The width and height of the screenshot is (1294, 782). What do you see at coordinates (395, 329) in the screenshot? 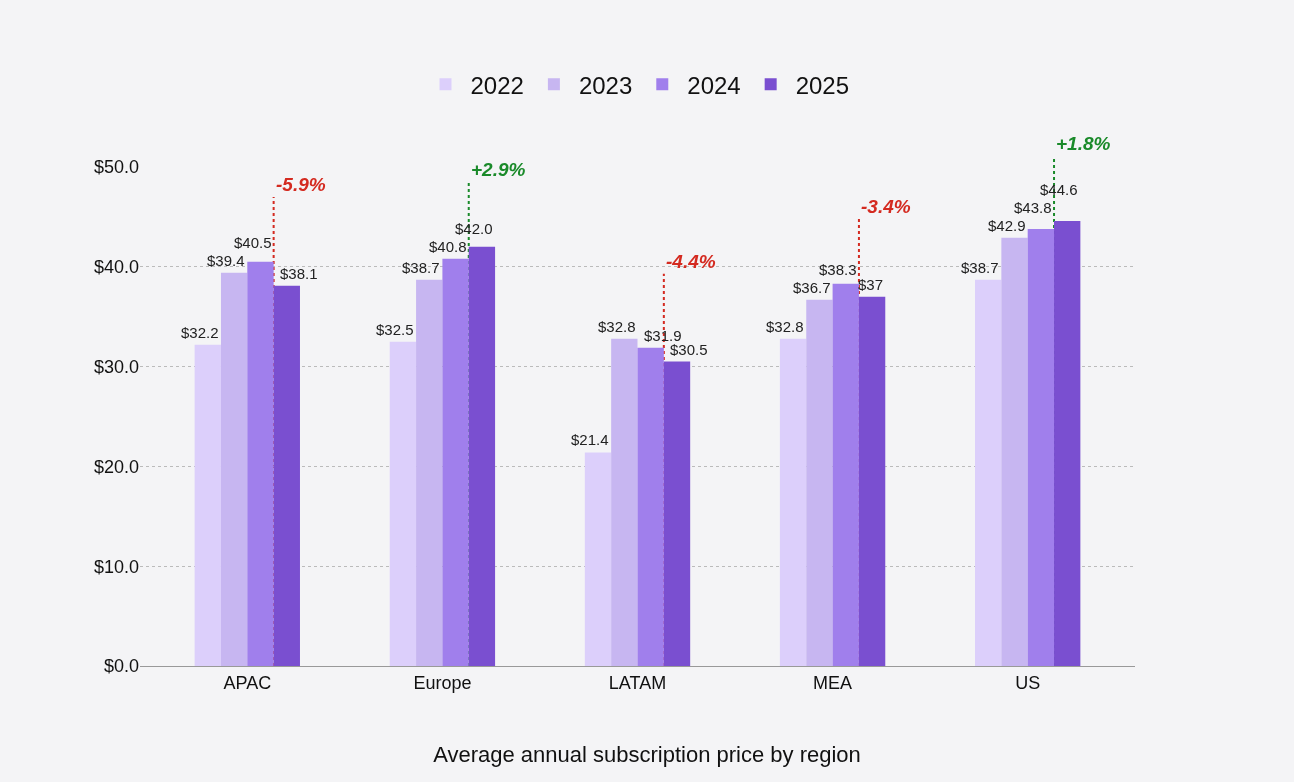
I see `data-label: $32.5` at bounding box center [395, 329].